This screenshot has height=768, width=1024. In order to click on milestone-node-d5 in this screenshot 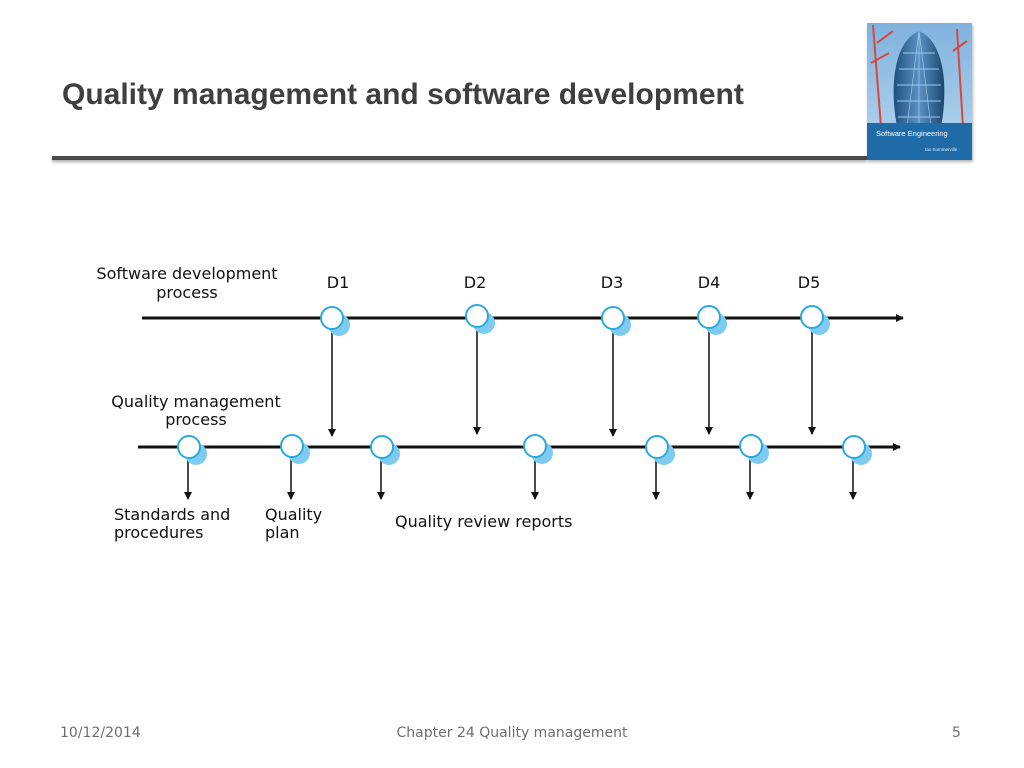, I will do `click(815, 320)`.